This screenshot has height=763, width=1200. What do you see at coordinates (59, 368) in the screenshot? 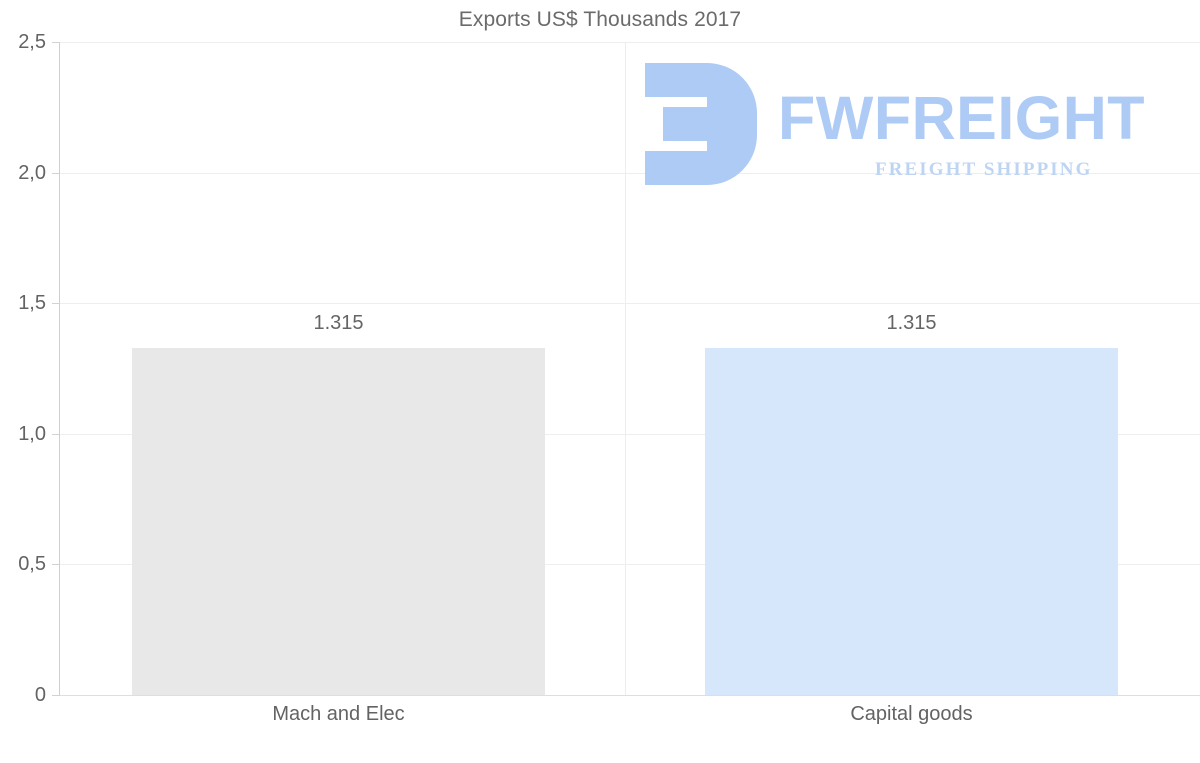
I see `y-axis-line` at bounding box center [59, 368].